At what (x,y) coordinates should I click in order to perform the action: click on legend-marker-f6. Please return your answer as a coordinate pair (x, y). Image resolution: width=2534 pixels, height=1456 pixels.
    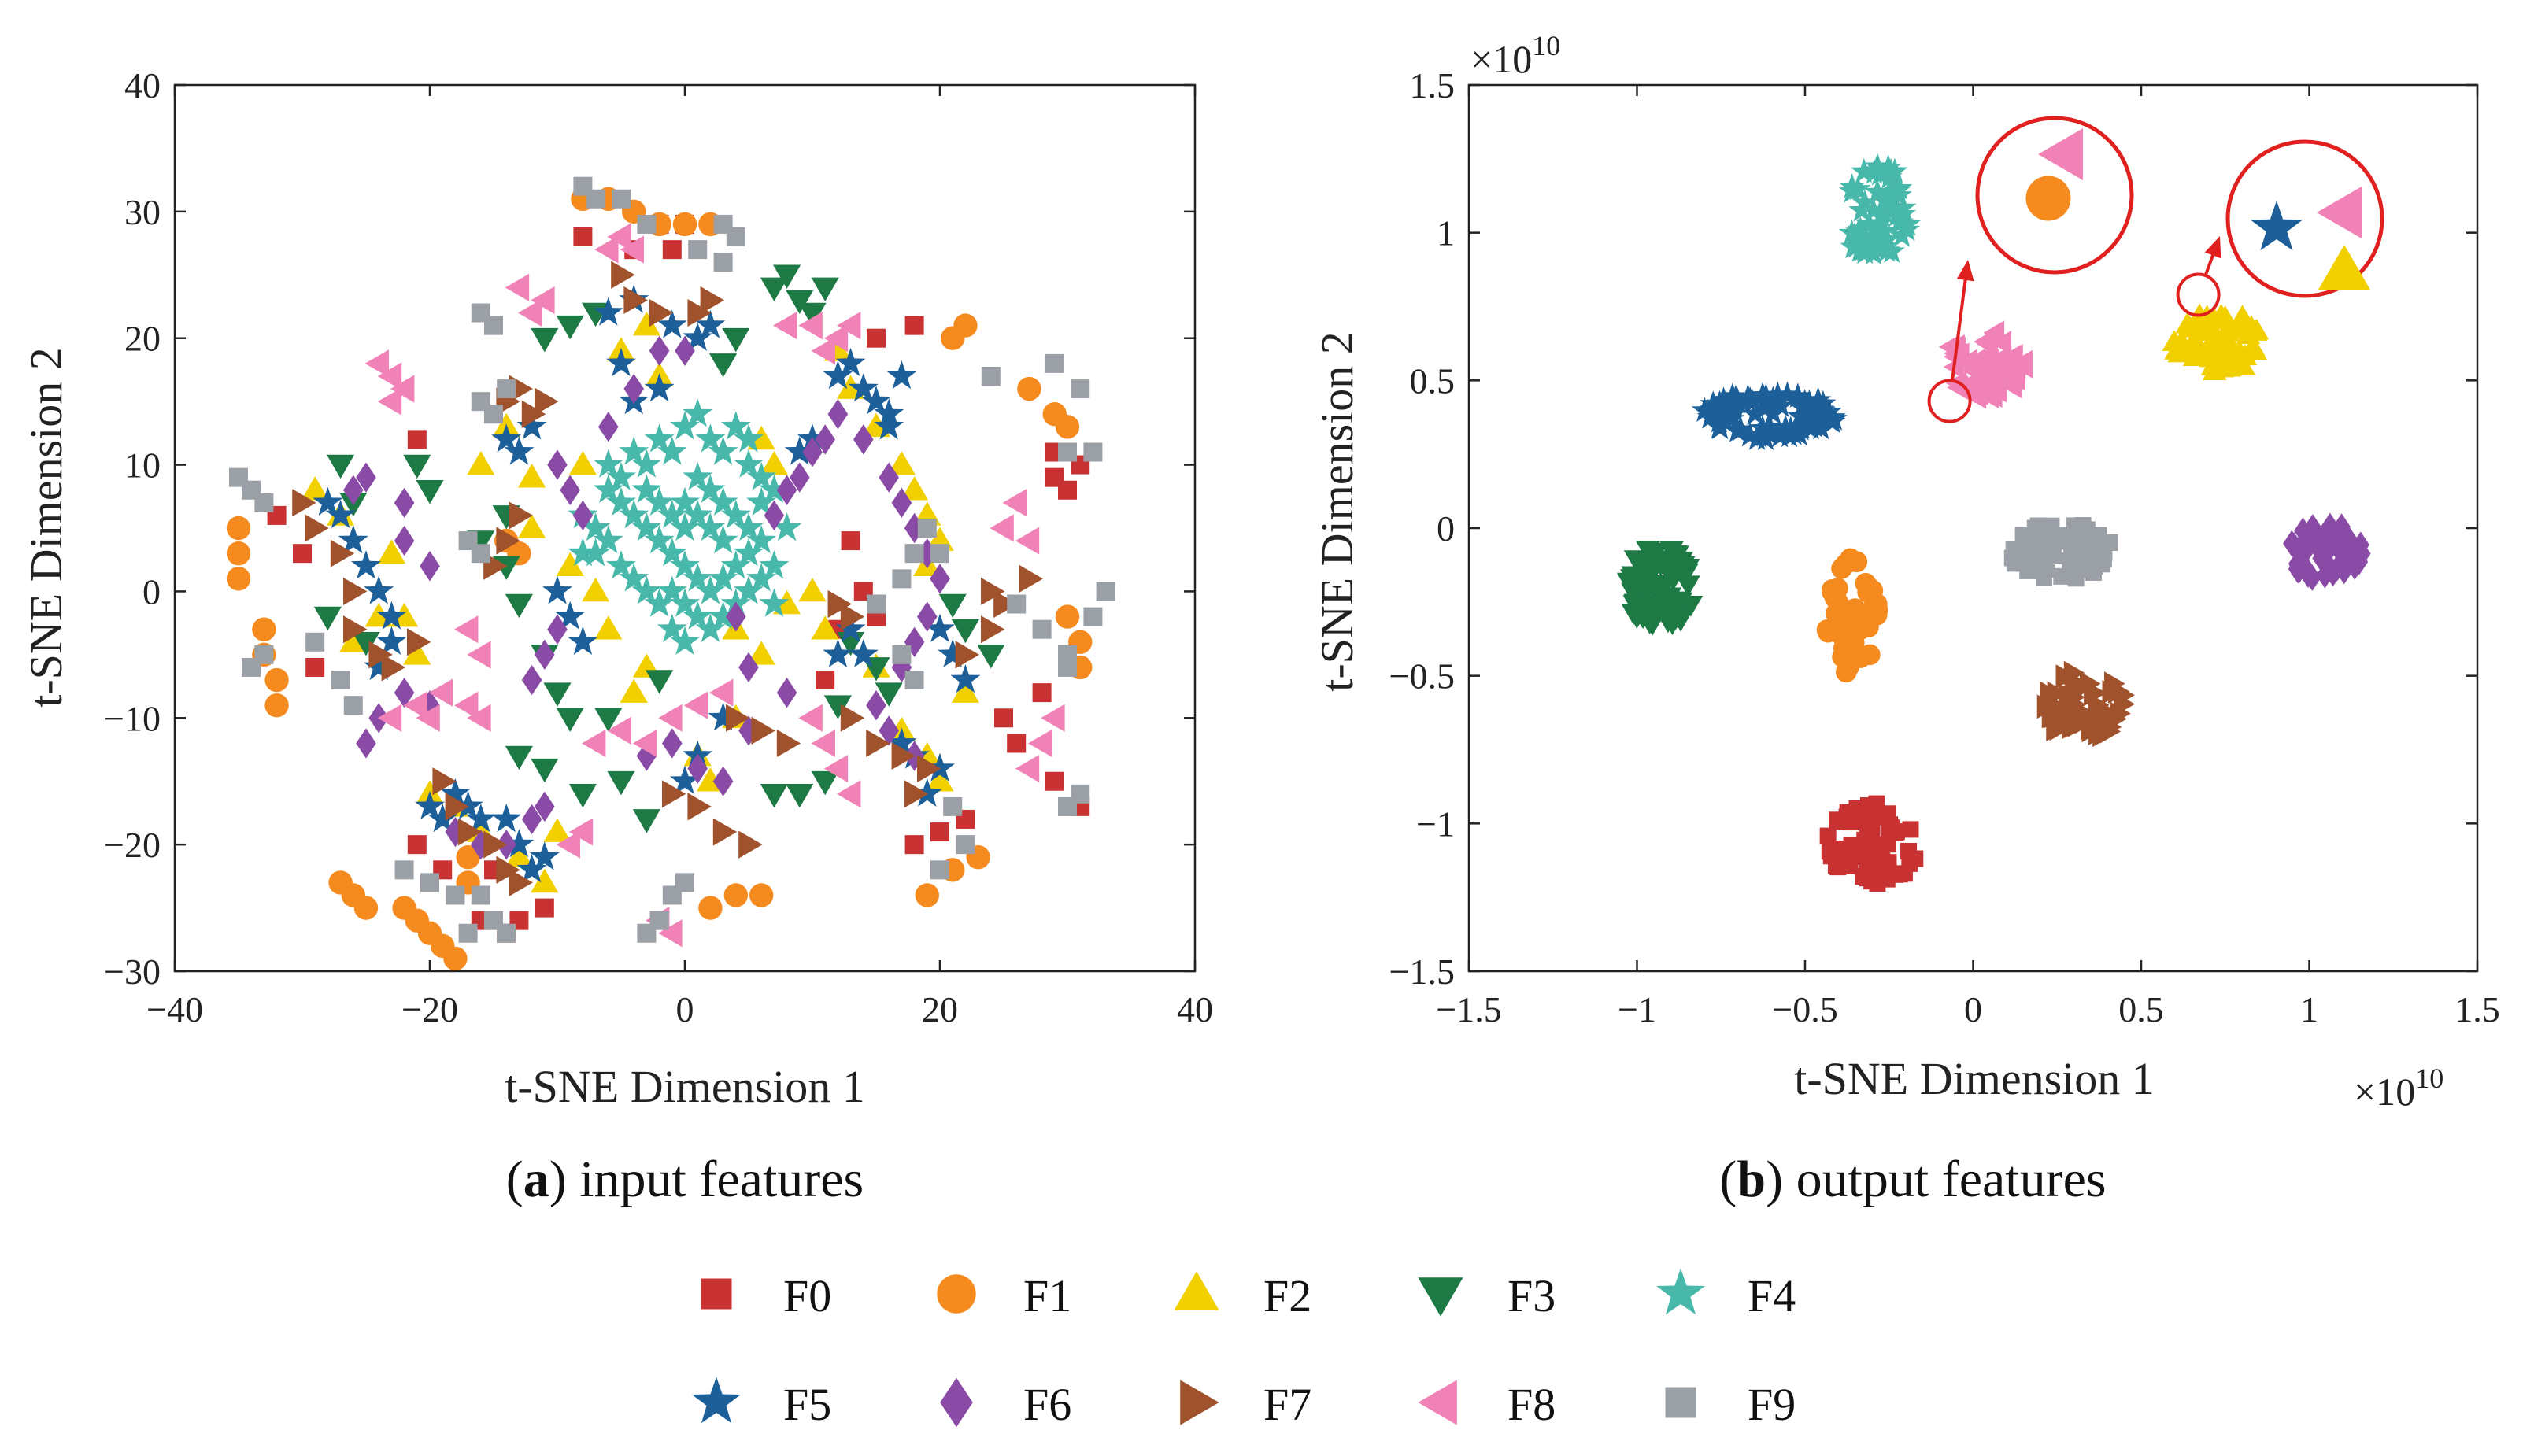
    Looking at the image, I should click on (956, 1402).